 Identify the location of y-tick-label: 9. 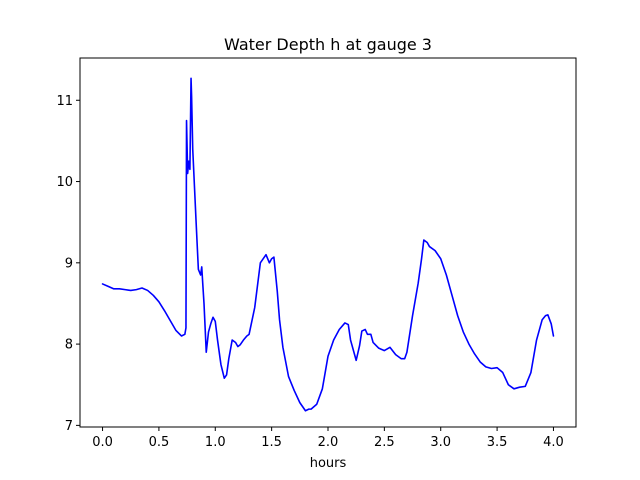
(69, 263).